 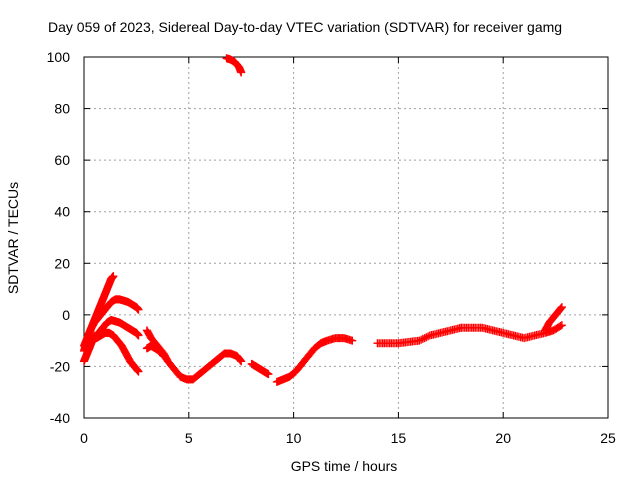 I want to click on y-axis-label: SDTVAR / TECUs, so click(x=13, y=238).